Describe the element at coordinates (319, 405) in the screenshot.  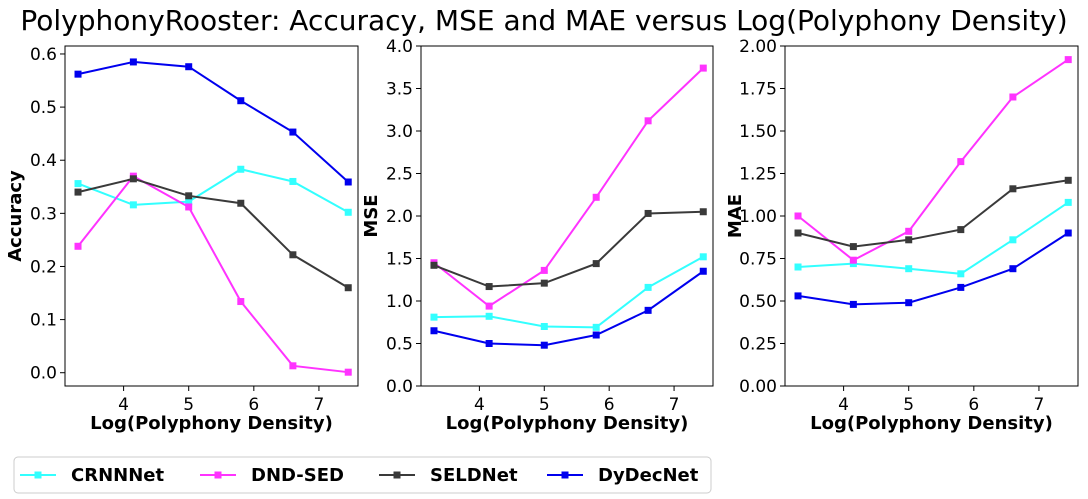
I see `accuracy-xtick-label: 7` at that location.